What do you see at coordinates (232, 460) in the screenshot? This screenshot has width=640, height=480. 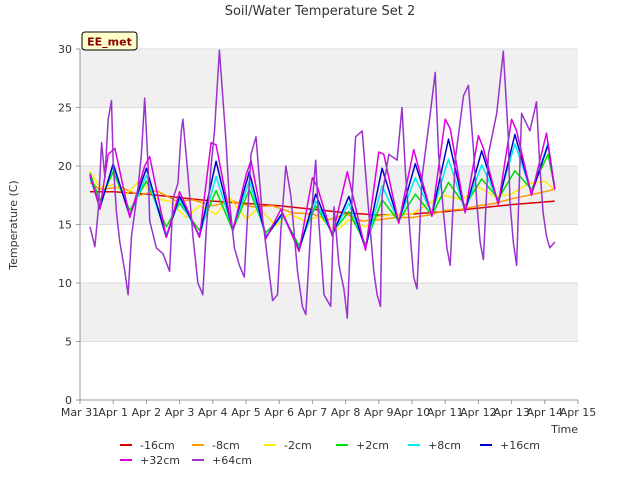 I see `legend-label: +64cm` at bounding box center [232, 460].